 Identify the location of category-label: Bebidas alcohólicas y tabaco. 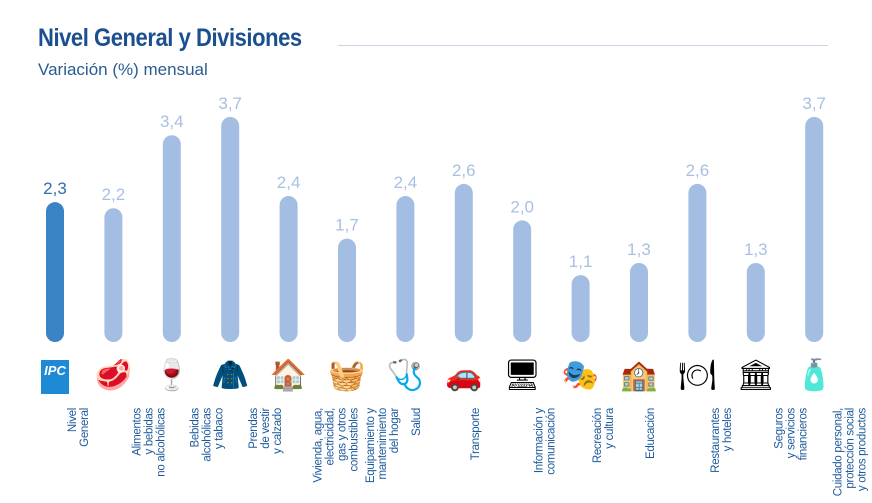
(207, 435).